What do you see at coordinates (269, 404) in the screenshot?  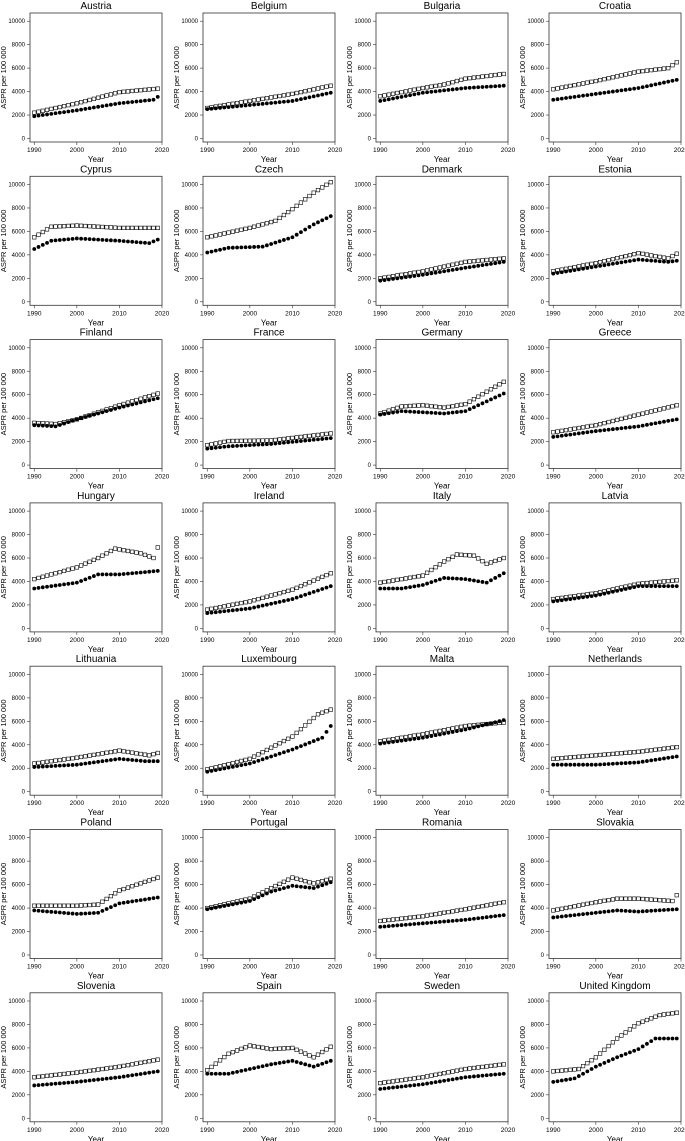 I see `panel-frame` at bounding box center [269, 404].